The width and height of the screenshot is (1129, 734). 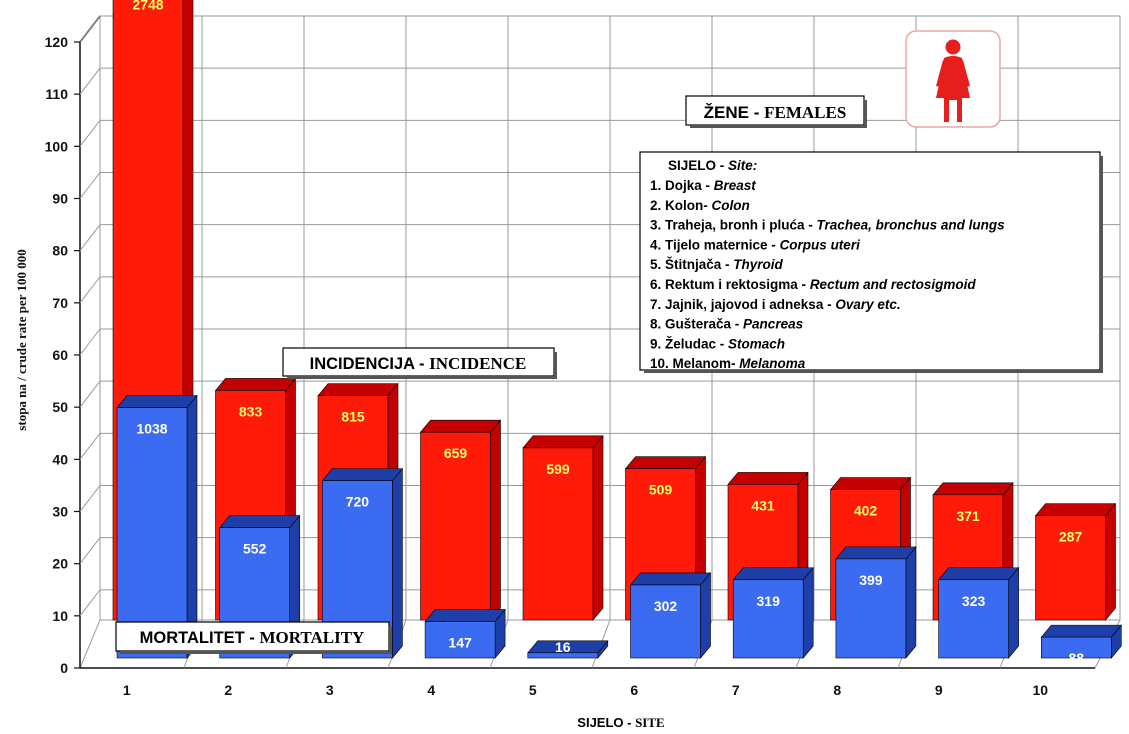 I want to click on site-legend-item-main: 10. Melanom-, so click(x=694, y=363).